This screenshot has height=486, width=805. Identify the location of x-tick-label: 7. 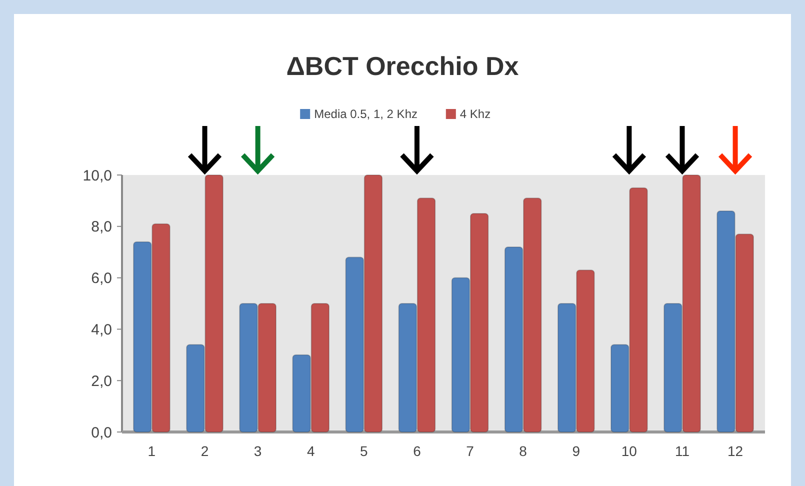
(470, 451).